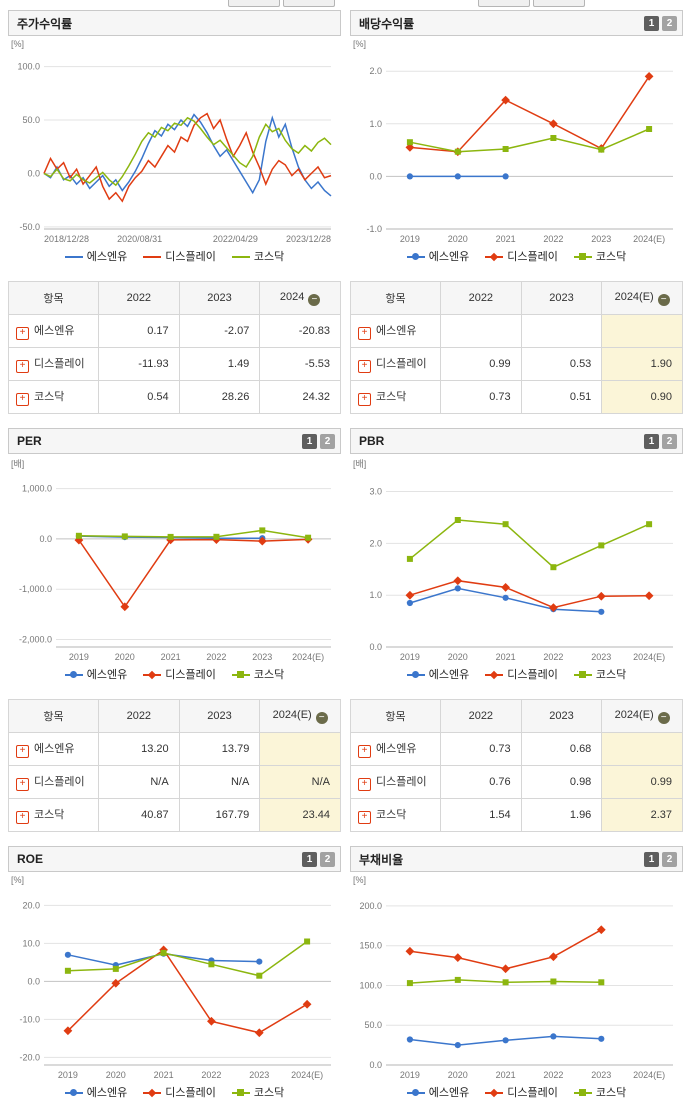 This screenshot has width=691, height=1115. What do you see at coordinates (375, 124) in the screenshot?
I see `svg-text: 1.0` at bounding box center [375, 124].